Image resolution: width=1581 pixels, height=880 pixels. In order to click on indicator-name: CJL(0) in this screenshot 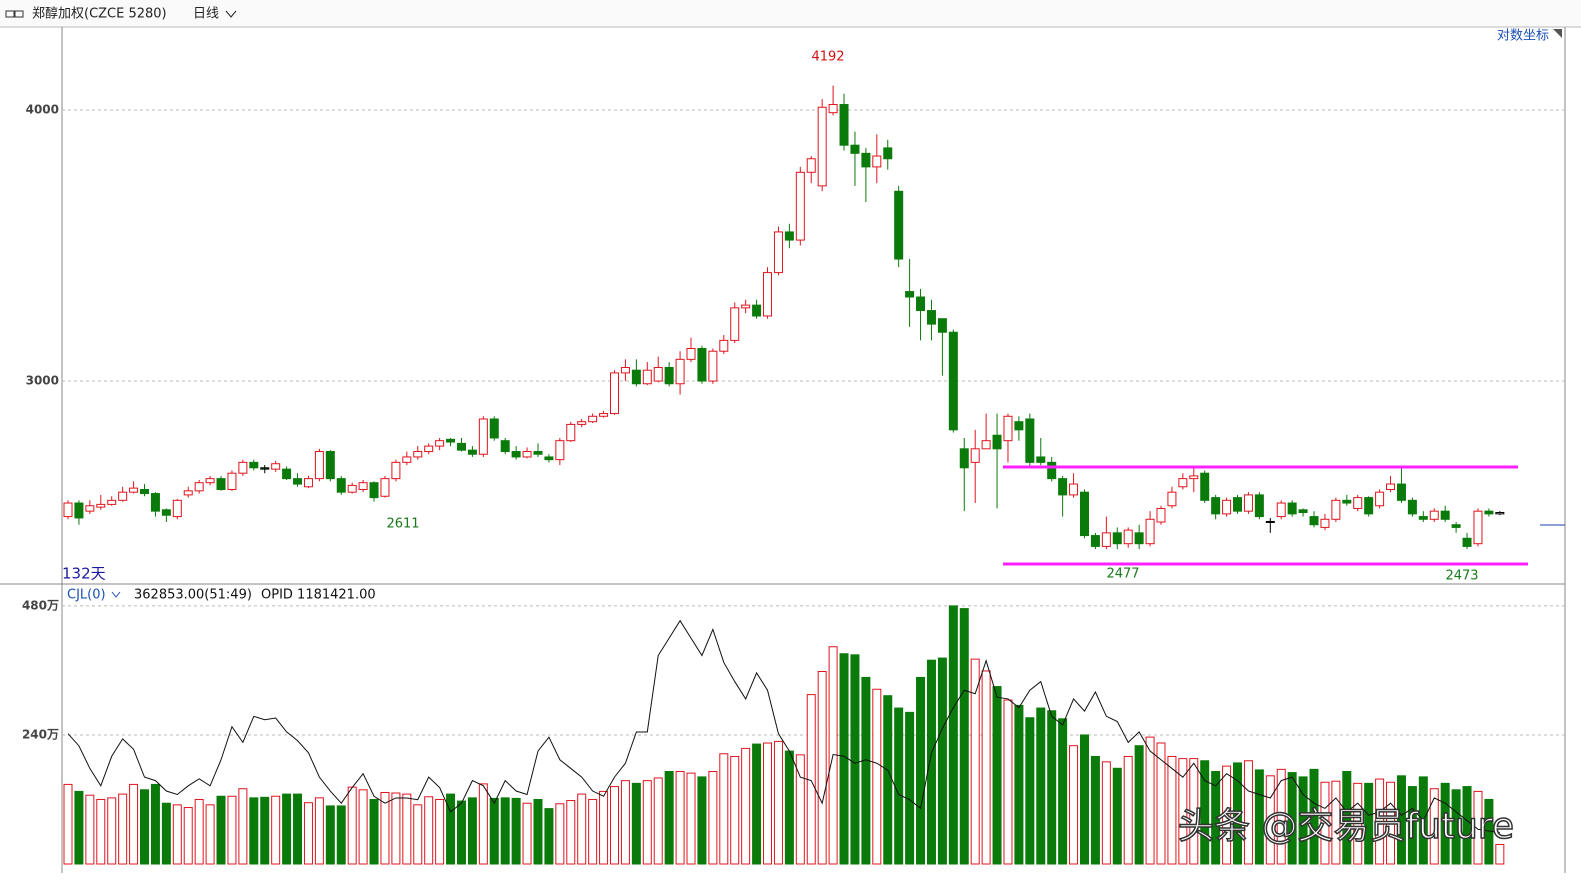, I will do `click(86, 595)`.